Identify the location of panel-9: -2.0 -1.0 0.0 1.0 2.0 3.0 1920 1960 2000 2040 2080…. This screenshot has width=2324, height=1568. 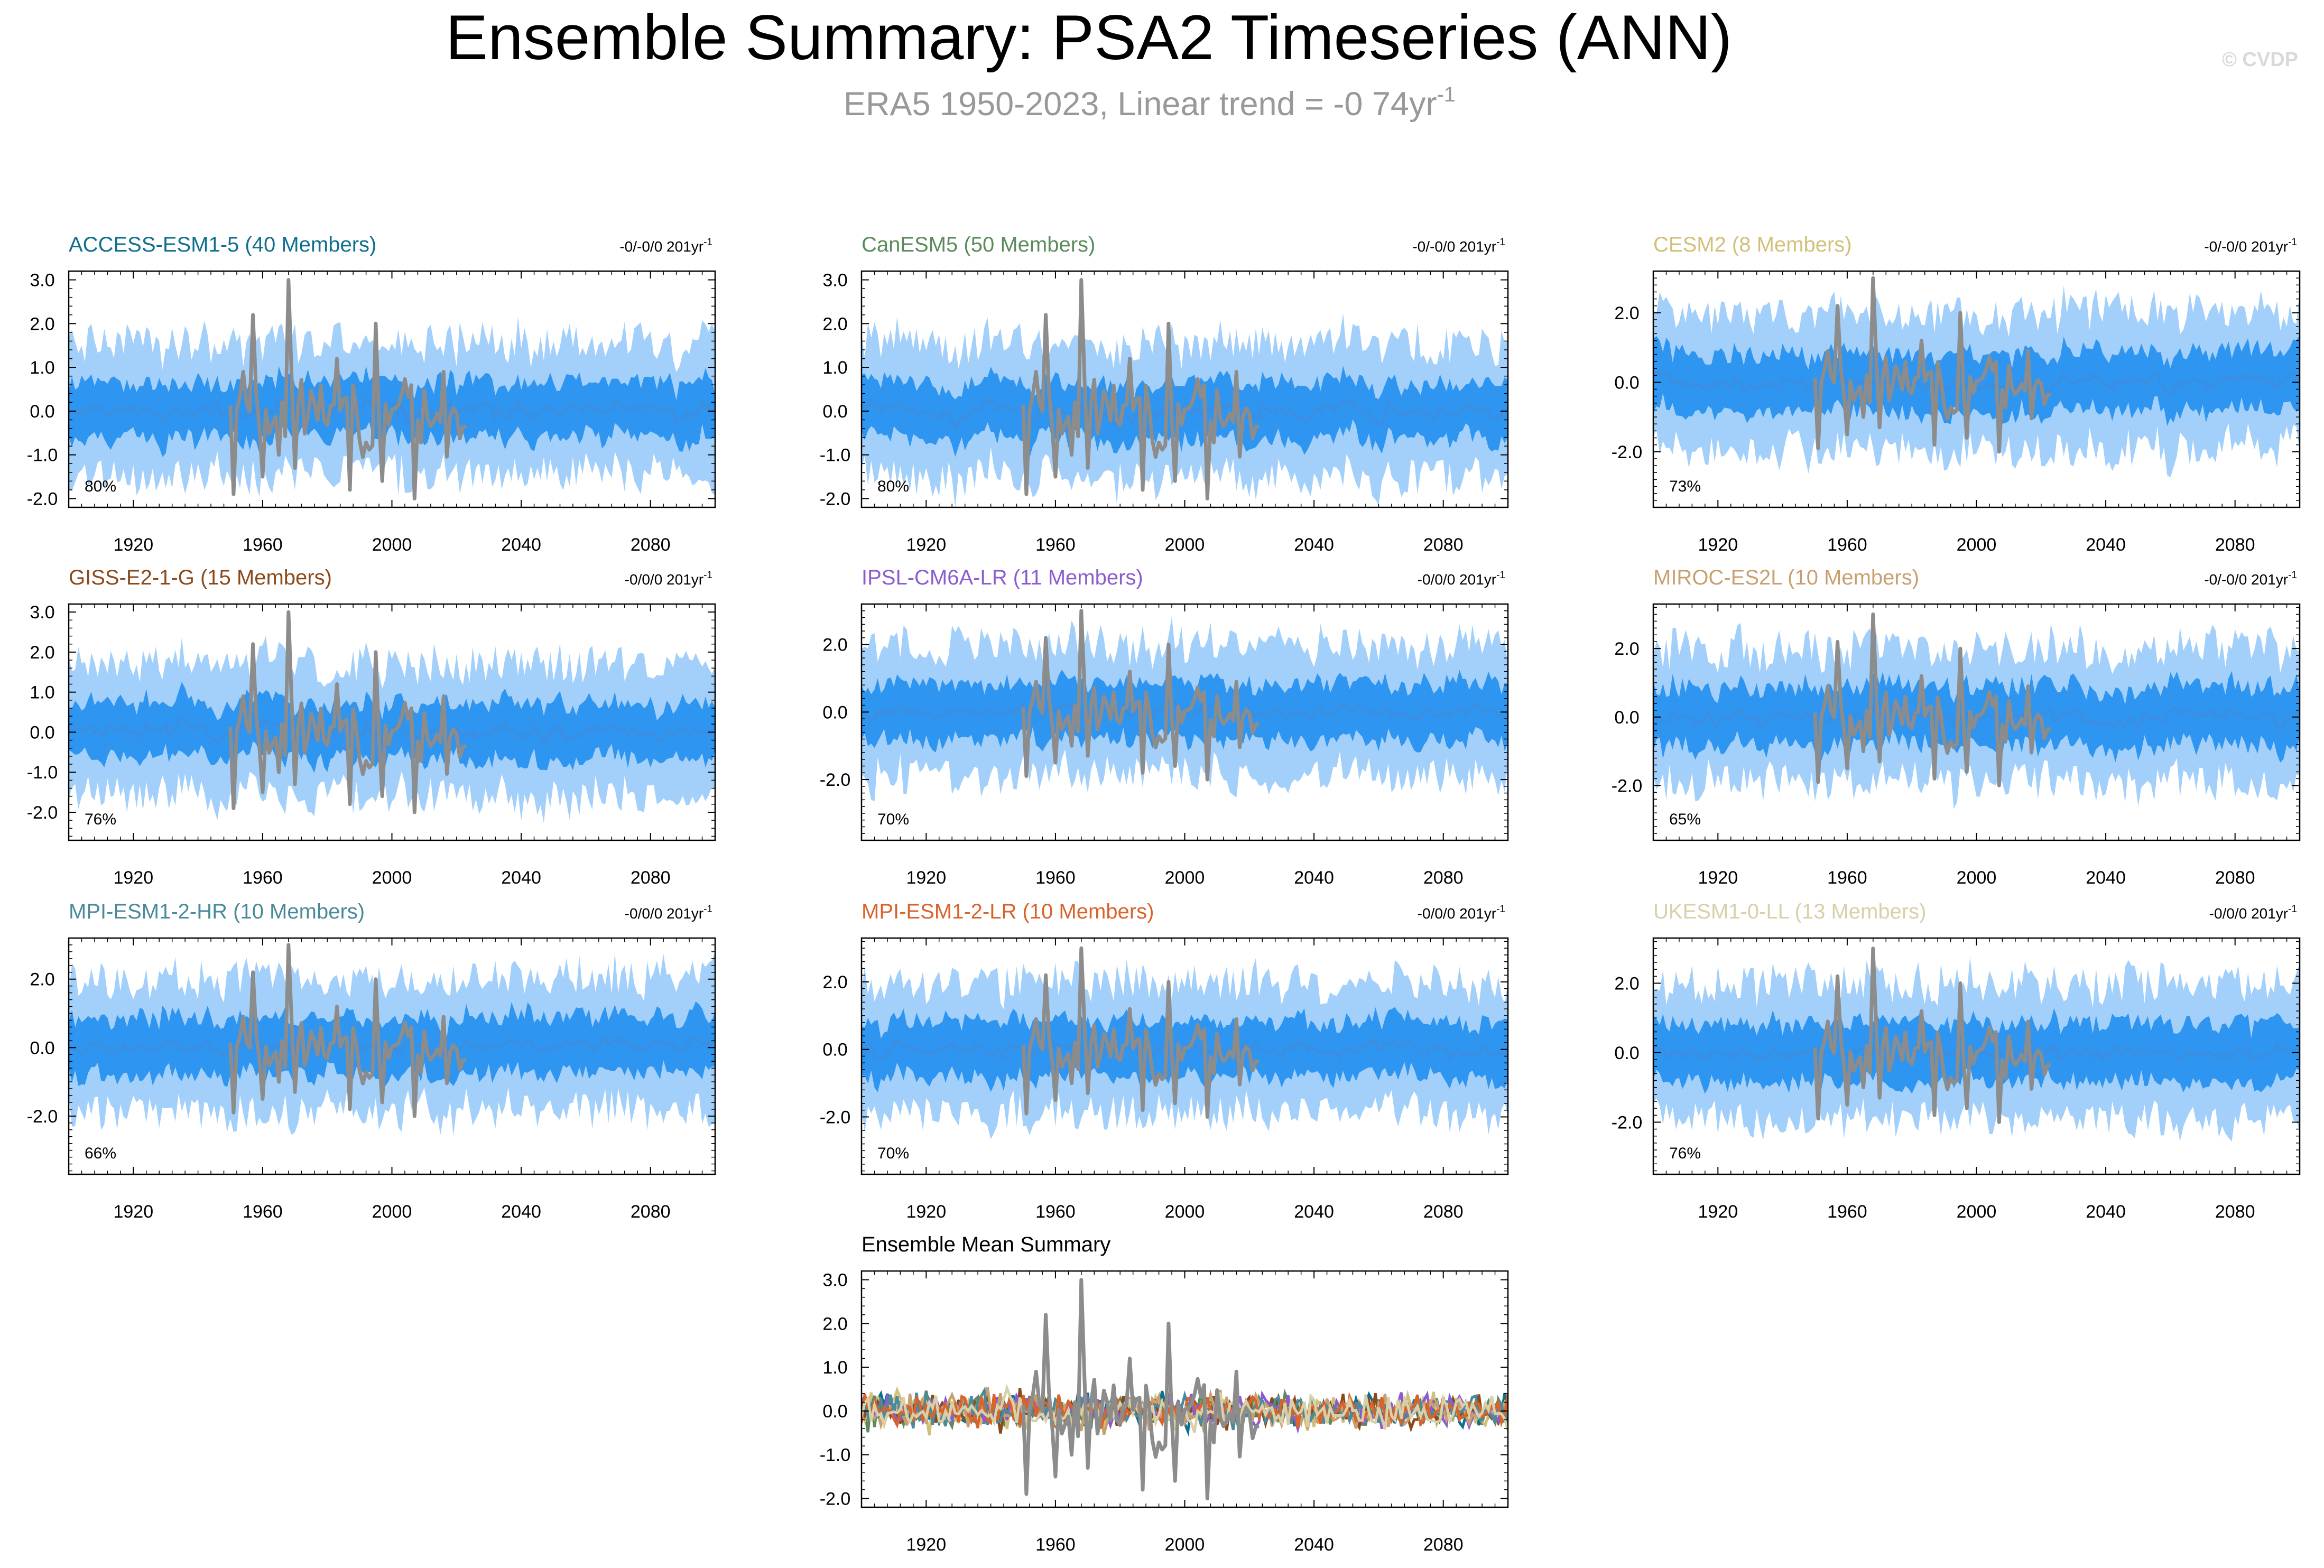
(1164, 1394).